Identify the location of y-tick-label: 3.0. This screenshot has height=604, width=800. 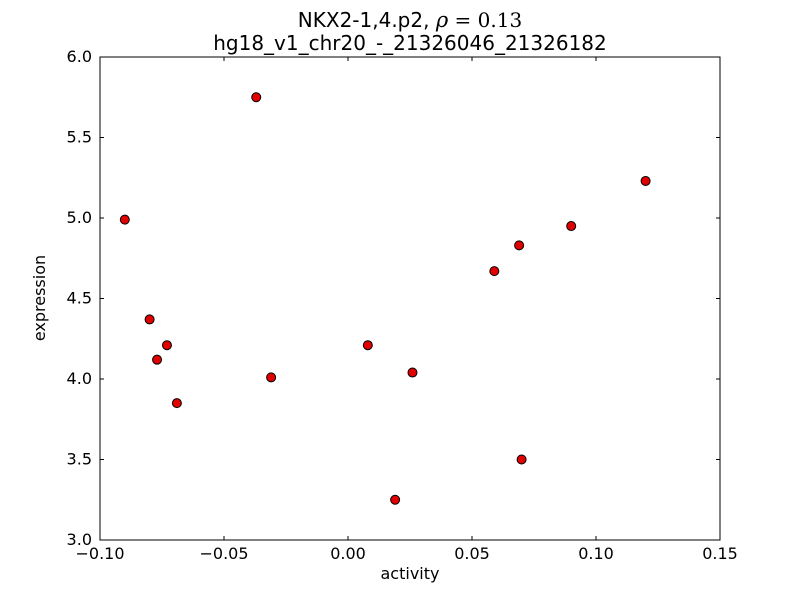
(79, 539).